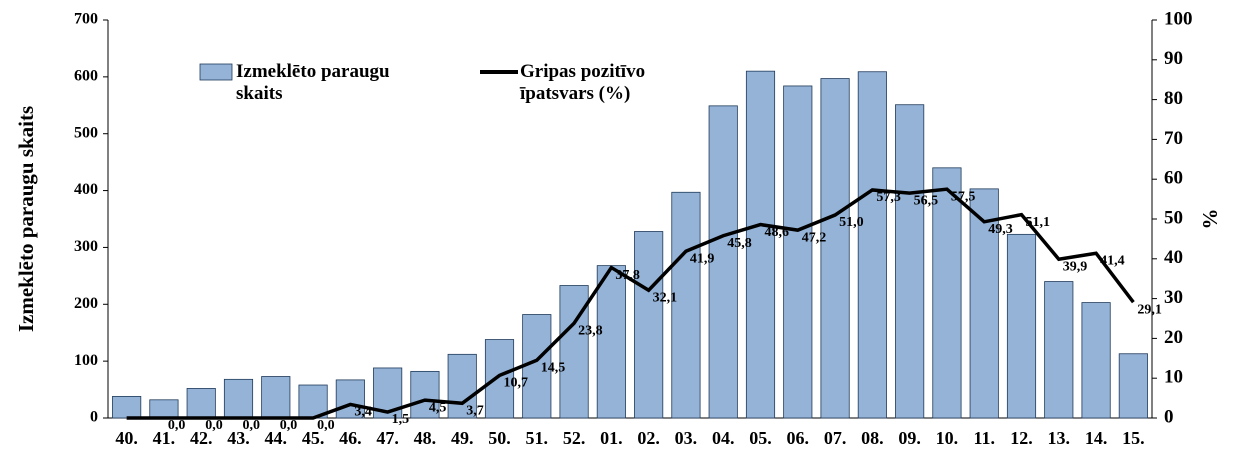 The height and width of the screenshot is (457, 1235). What do you see at coordinates (350, 438) in the screenshot?
I see `x-tick-label: 46.` at bounding box center [350, 438].